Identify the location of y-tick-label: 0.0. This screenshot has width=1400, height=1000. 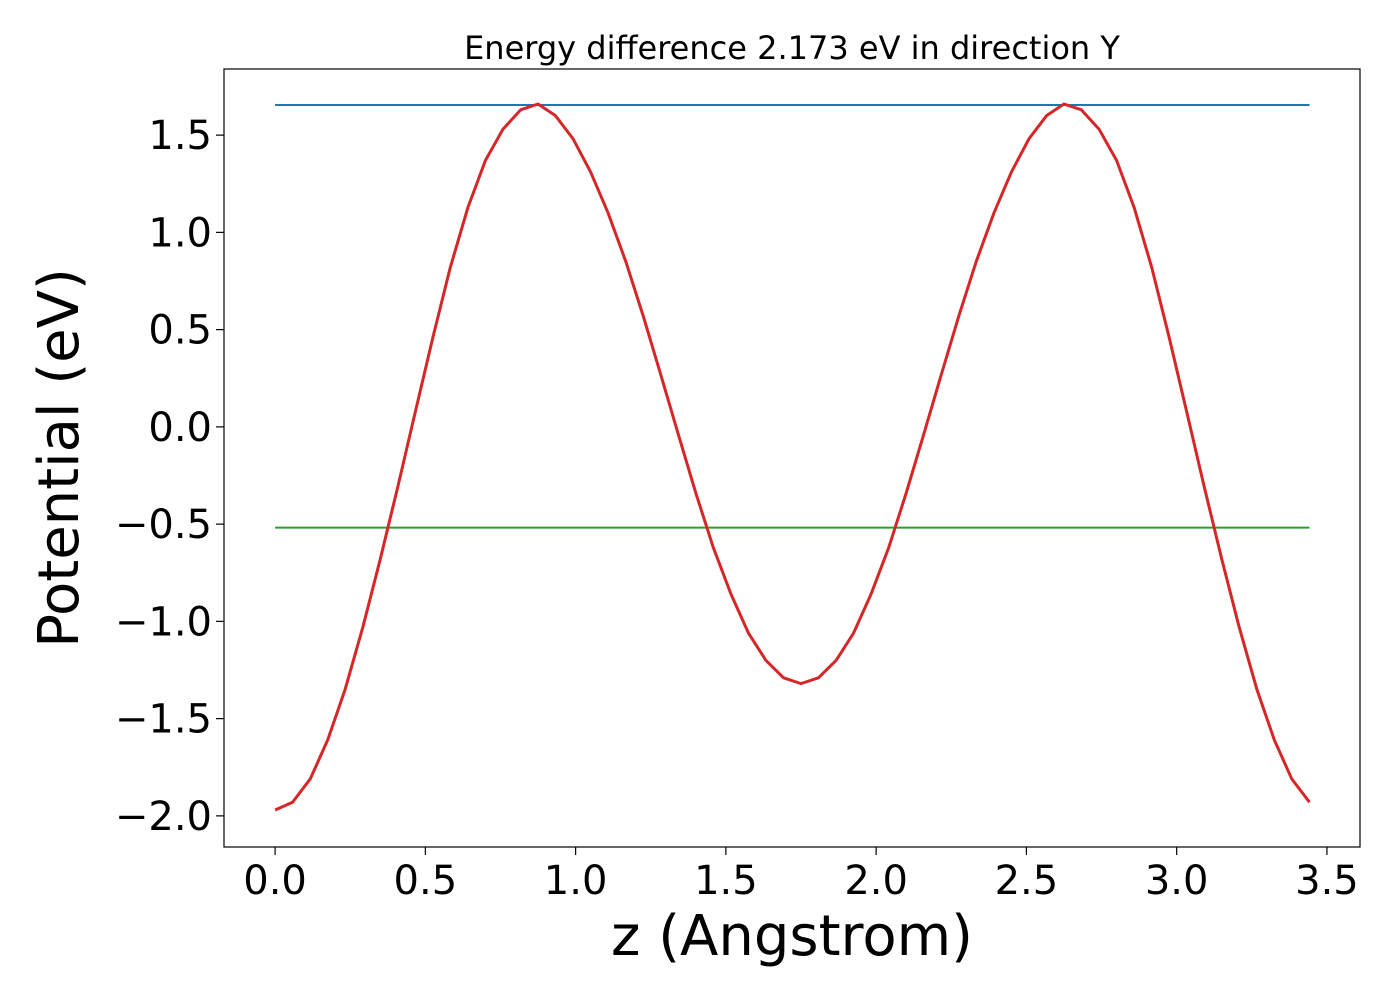
(180, 428).